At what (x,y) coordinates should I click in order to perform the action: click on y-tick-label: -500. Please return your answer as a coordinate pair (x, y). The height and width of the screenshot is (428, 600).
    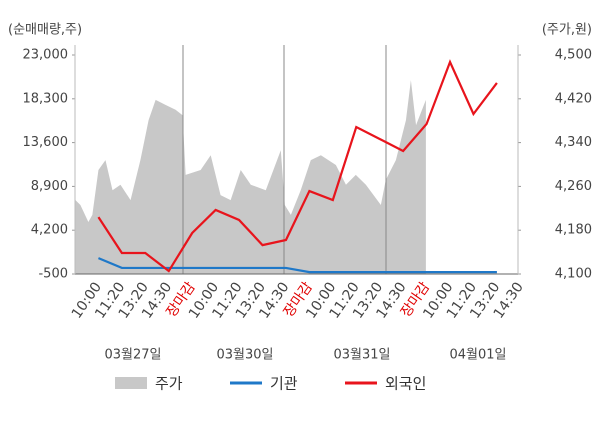
    Looking at the image, I should click on (53, 274).